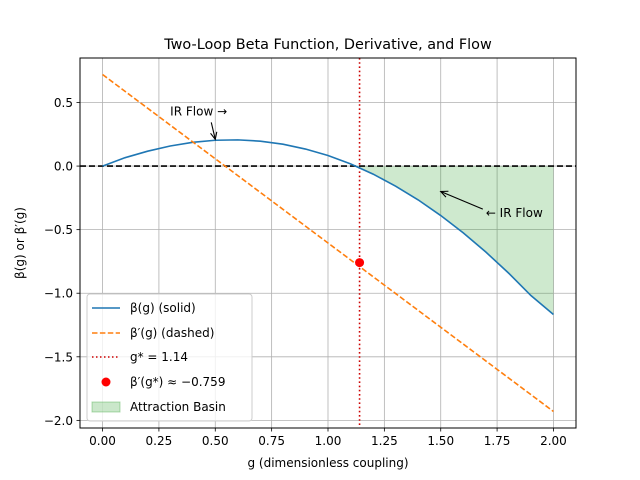  Describe the element at coordinates (384, 441) in the screenshot. I see `x-tick-label: 1.25` at that location.